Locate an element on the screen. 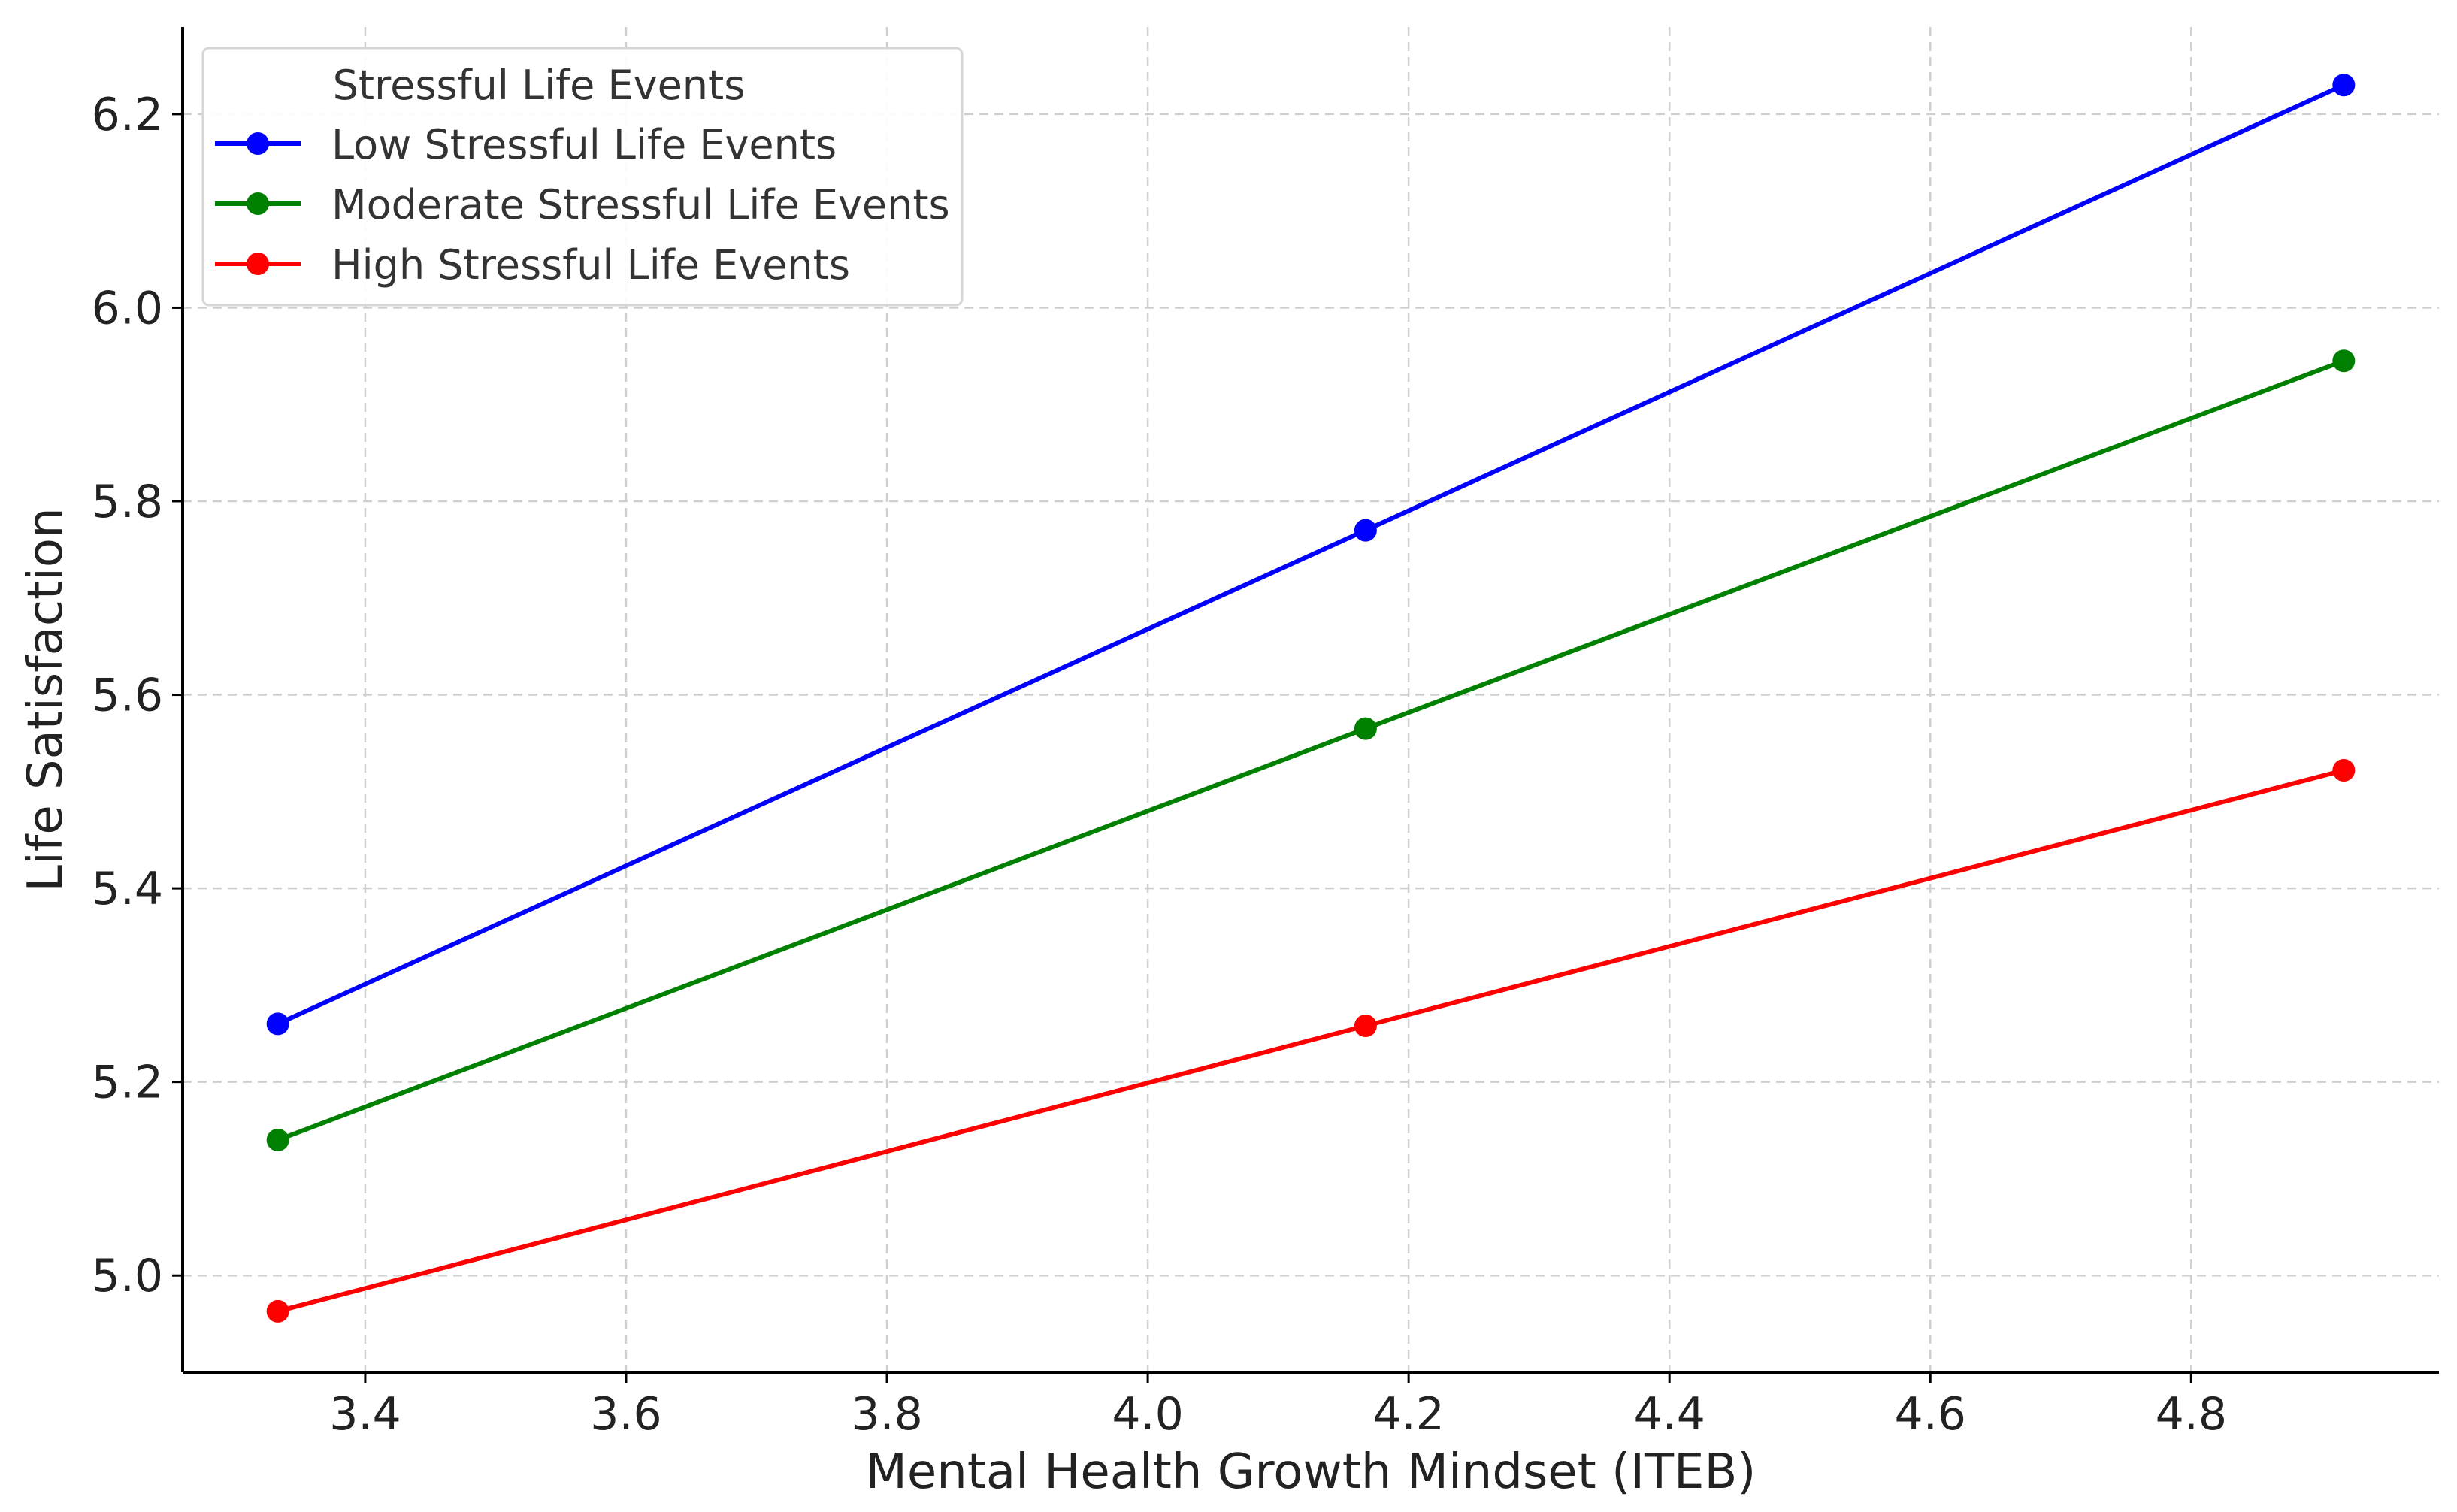 This screenshot has width=2457, height=1512. y-tick-label: 5.4 is located at coordinates (127, 889).